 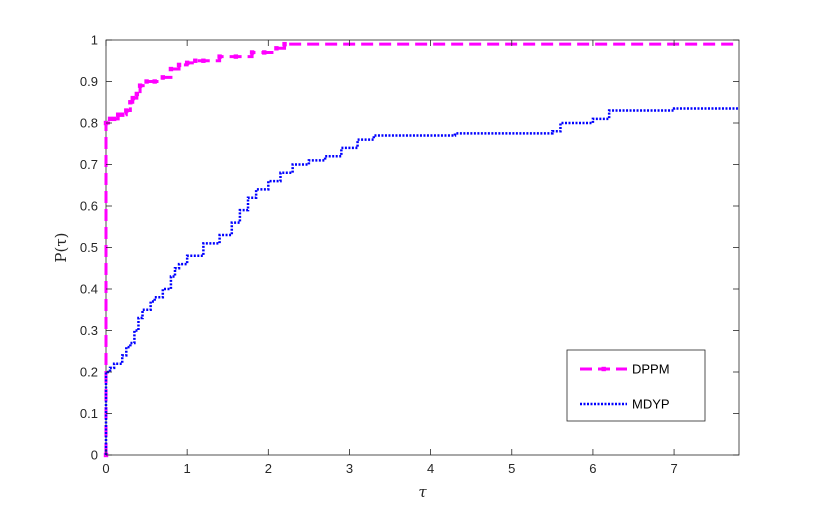 I want to click on x-tick-label: 5, so click(x=511, y=468).